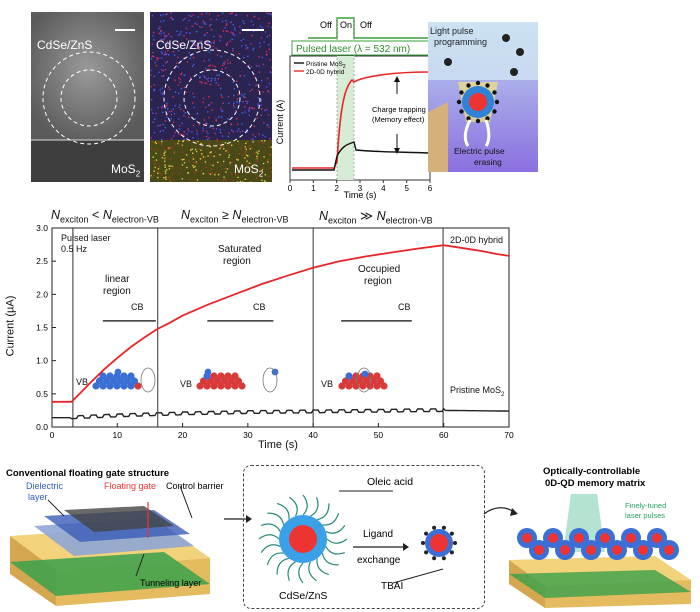 This screenshot has width=700, height=612. I want to click on top-xtick-label: 2, so click(336, 188).